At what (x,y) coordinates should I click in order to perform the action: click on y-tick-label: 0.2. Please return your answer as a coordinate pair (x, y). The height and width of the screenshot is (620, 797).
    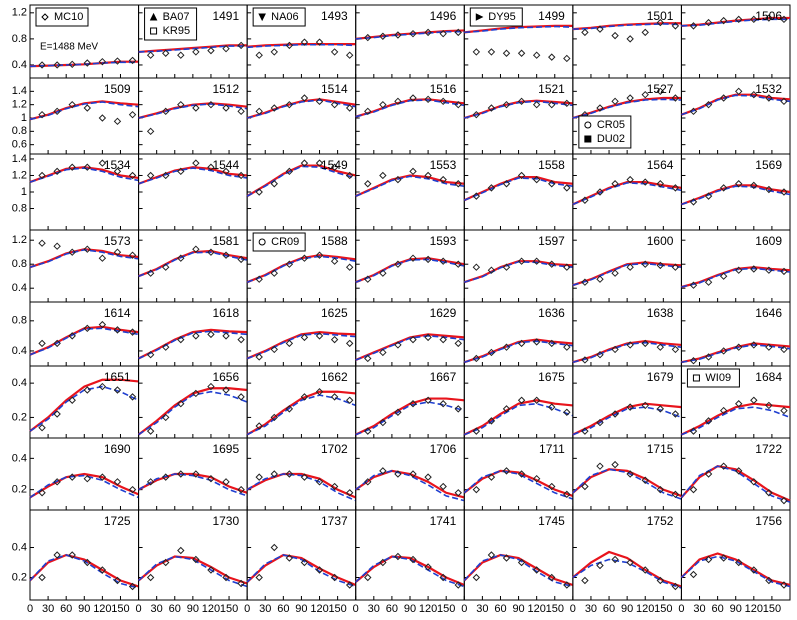
    Looking at the image, I should click on (19, 577).